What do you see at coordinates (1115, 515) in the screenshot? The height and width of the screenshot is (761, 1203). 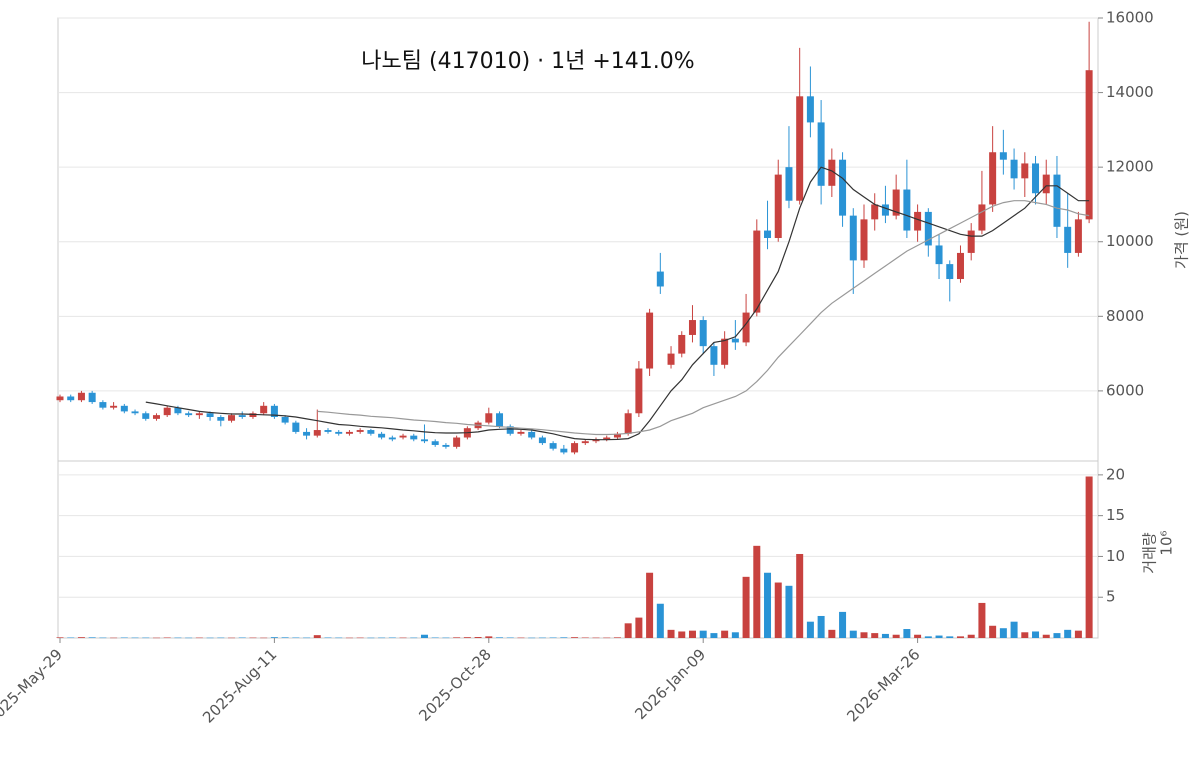 I see `y-tick-label: 15` at bounding box center [1115, 515].